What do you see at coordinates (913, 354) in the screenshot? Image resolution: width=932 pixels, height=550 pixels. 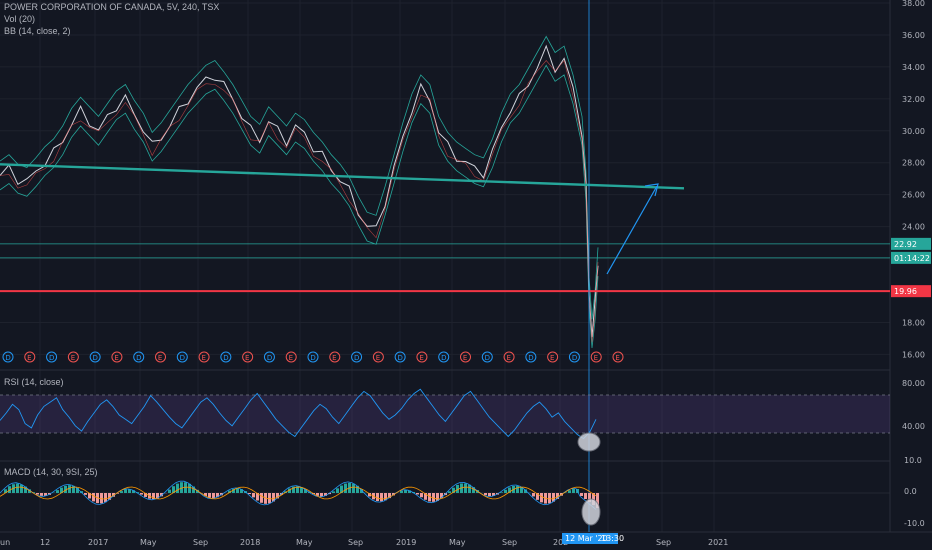 I see `price-tick-label: 16.00` at bounding box center [913, 354].